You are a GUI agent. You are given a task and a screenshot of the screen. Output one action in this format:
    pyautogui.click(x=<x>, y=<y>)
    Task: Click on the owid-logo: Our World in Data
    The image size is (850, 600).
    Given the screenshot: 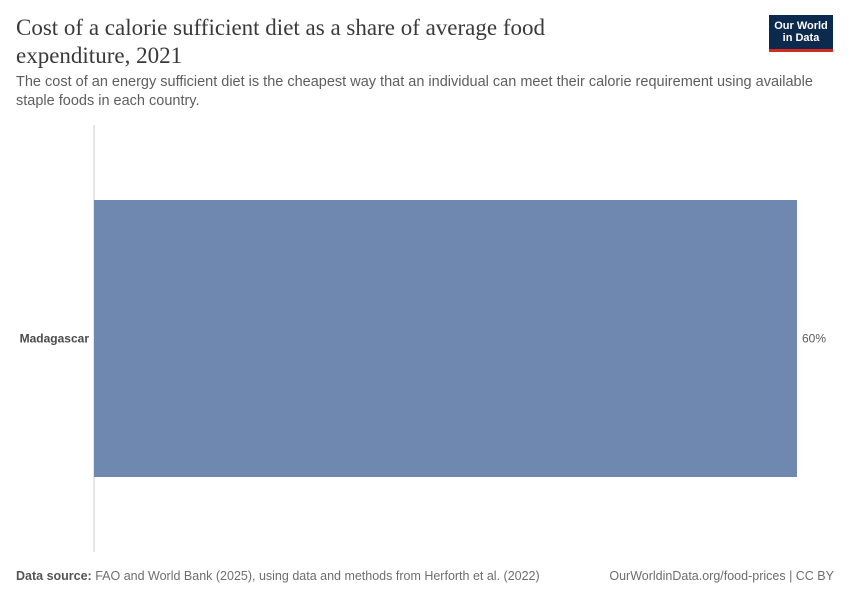 What is the action you would take?
    pyautogui.click(x=801, y=33)
    